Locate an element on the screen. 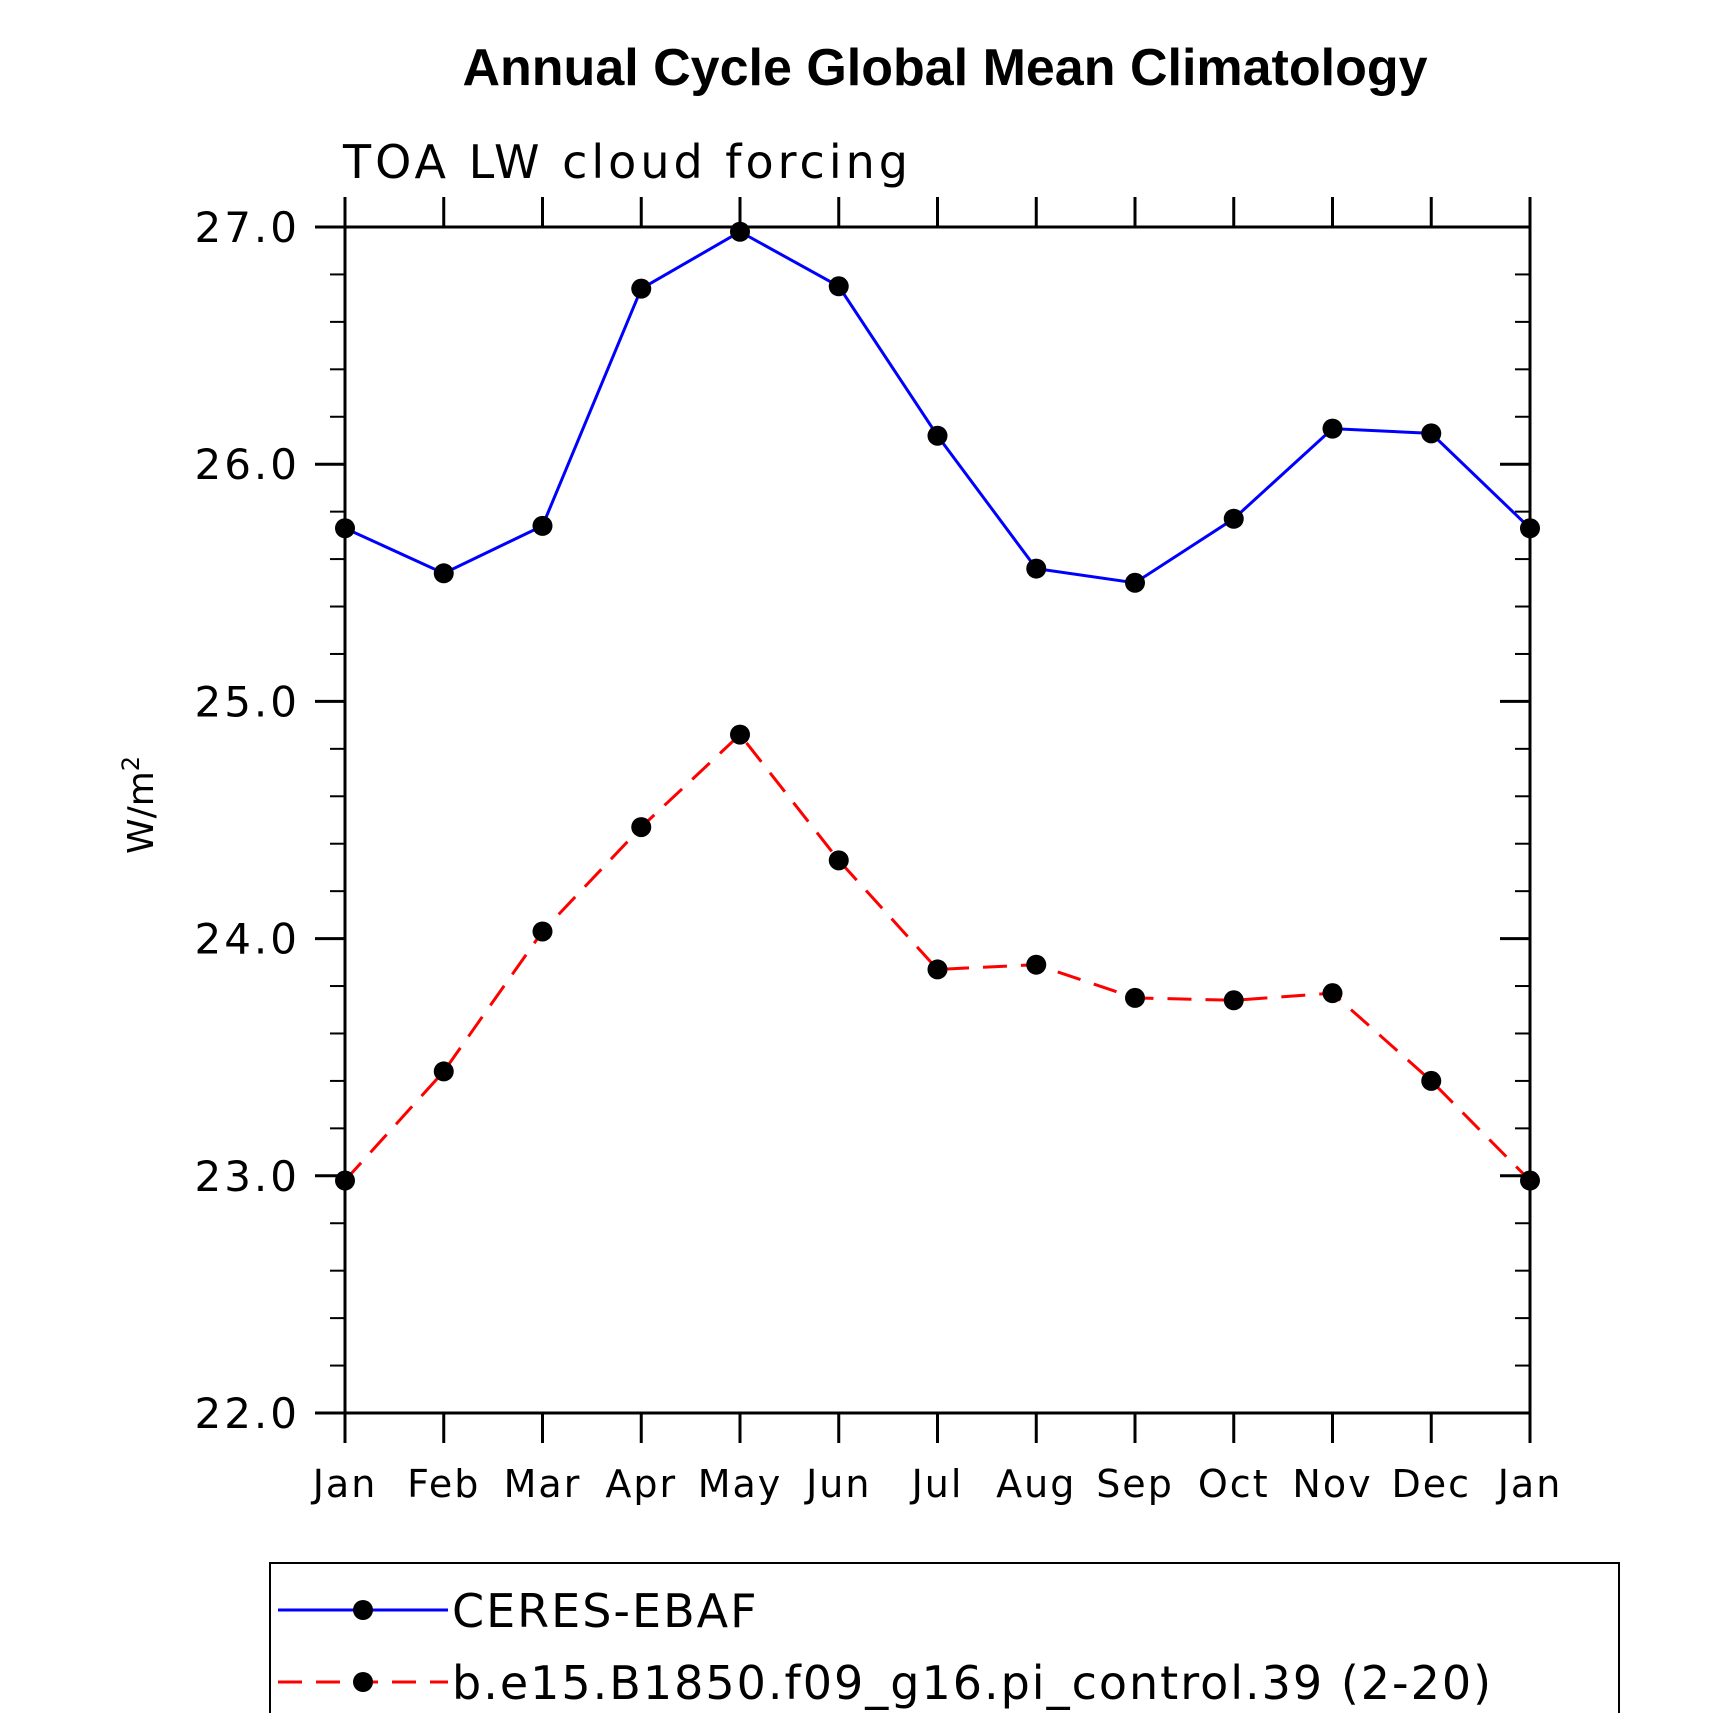  x-tick-label: May is located at coordinates (740, 1484).